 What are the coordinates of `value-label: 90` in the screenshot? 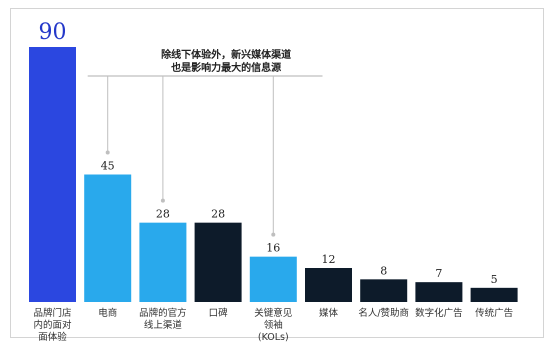 It's located at (53, 32).